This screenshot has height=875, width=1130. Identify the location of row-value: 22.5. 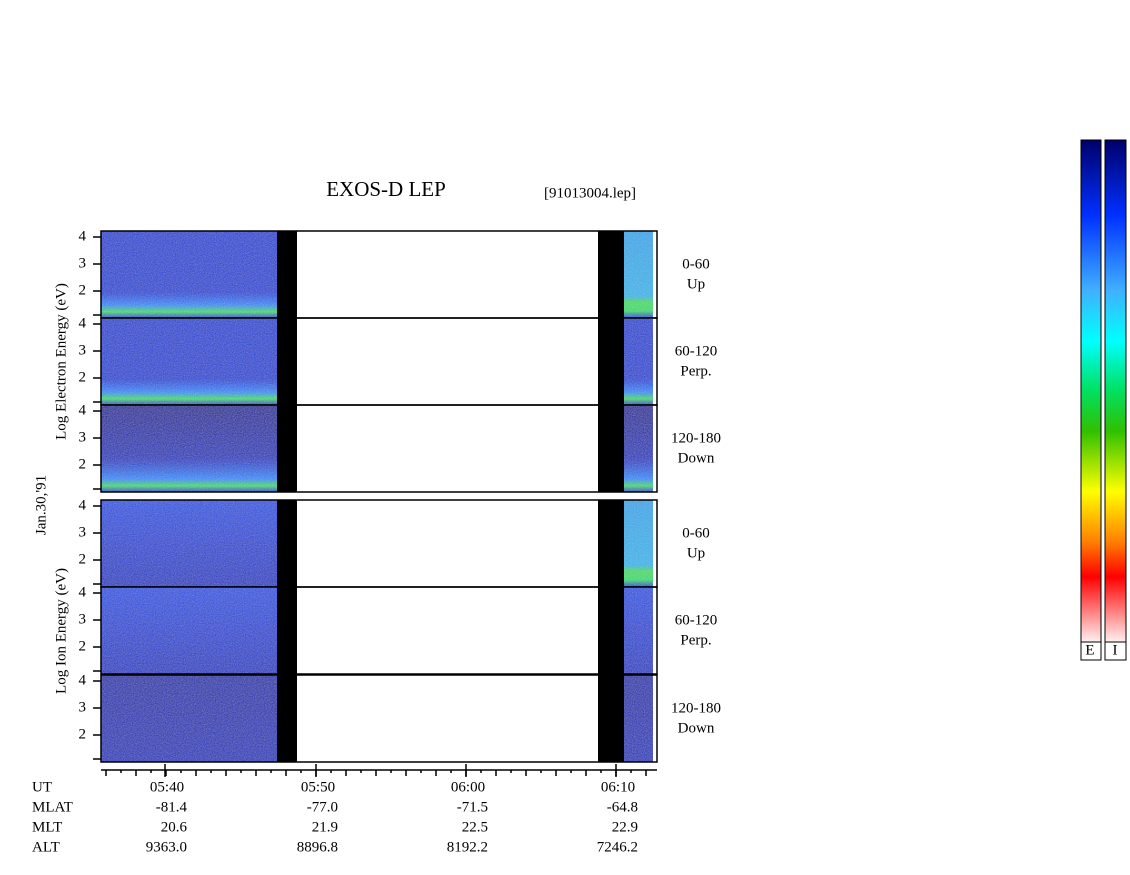
(475, 827).